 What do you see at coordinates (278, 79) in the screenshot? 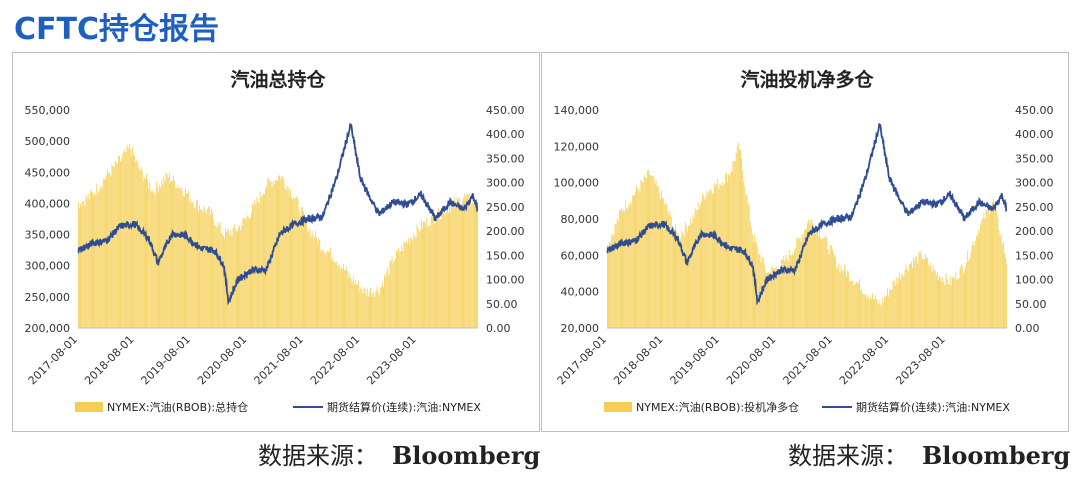
I see `chart-title: 汽油总持仓` at bounding box center [278, 79].